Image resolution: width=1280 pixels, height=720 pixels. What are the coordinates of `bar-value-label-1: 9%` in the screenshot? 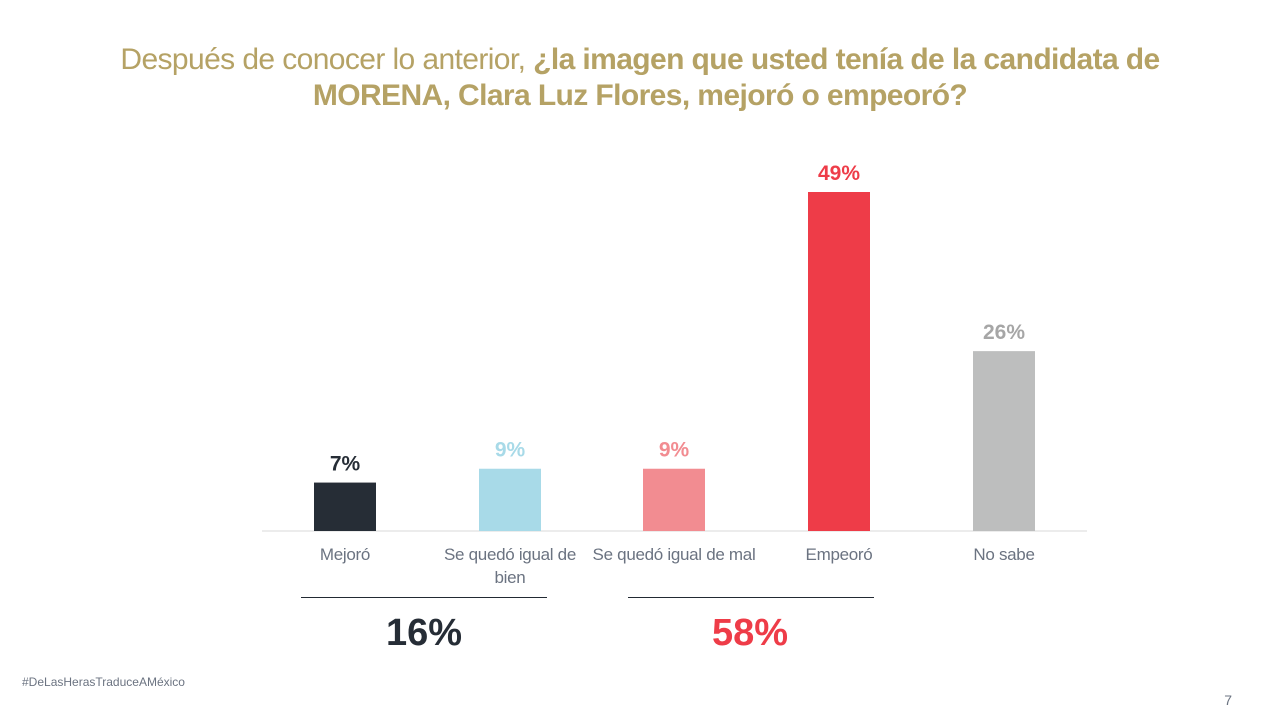 It's located at (510, 450).